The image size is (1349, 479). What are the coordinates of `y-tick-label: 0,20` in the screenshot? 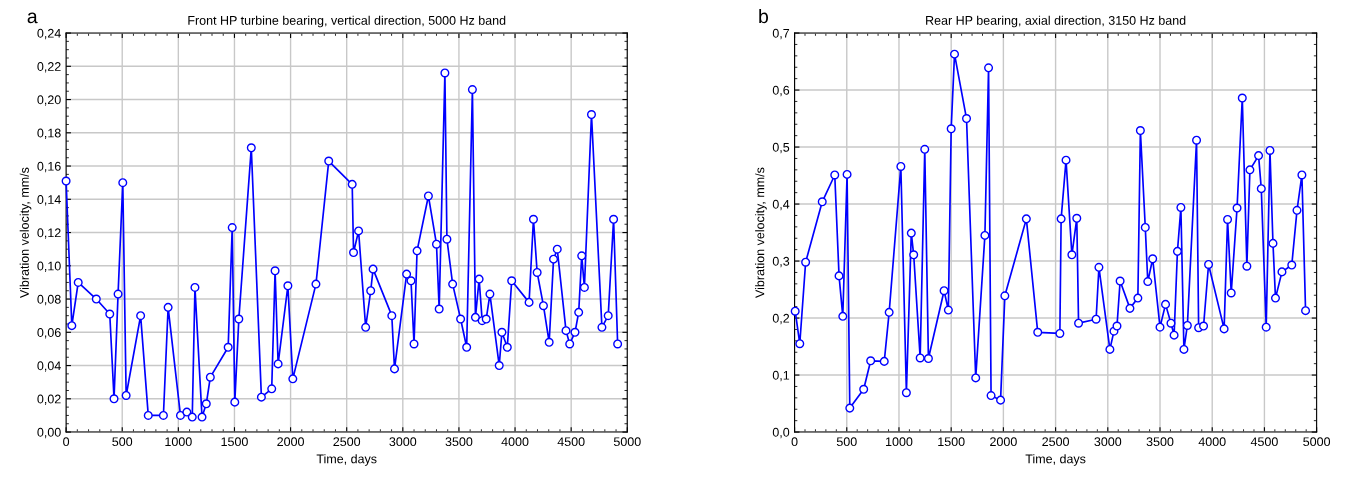 It's located at (49, 100).